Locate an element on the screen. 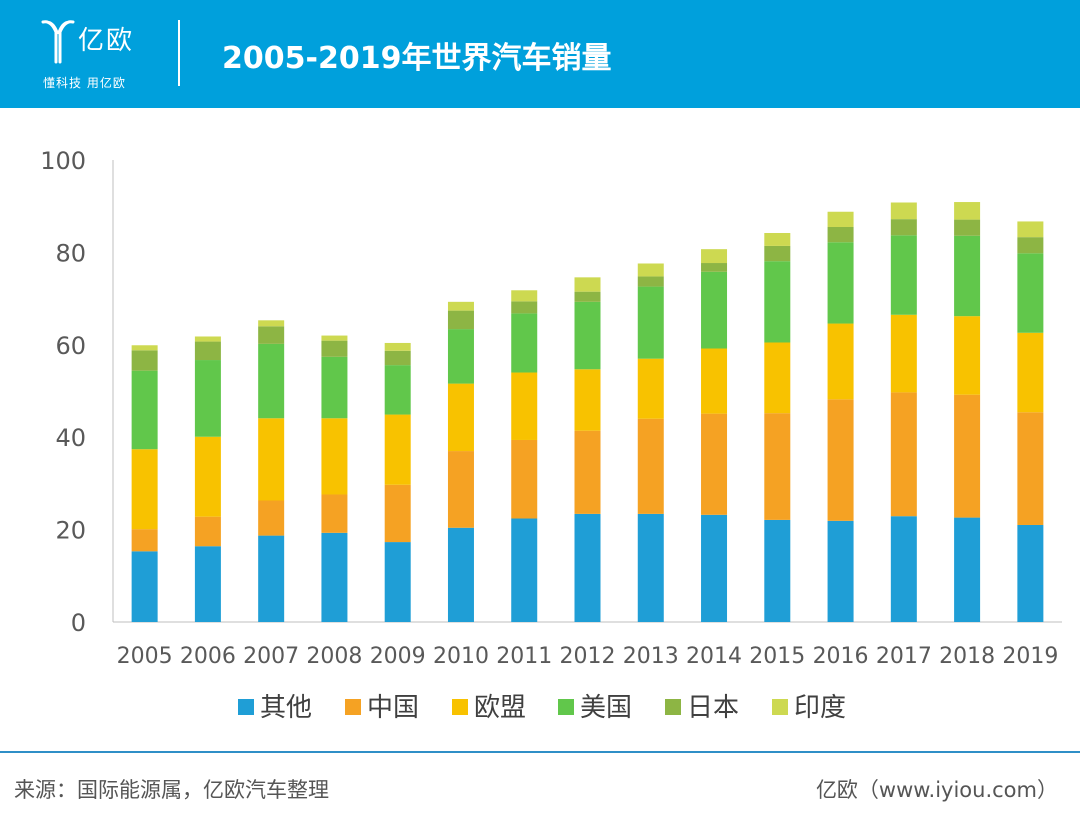  header-banner: 亿欧 懂科技 用亿欧 2005-2019年世界汽车销量 is located at coordinates (540, 54).